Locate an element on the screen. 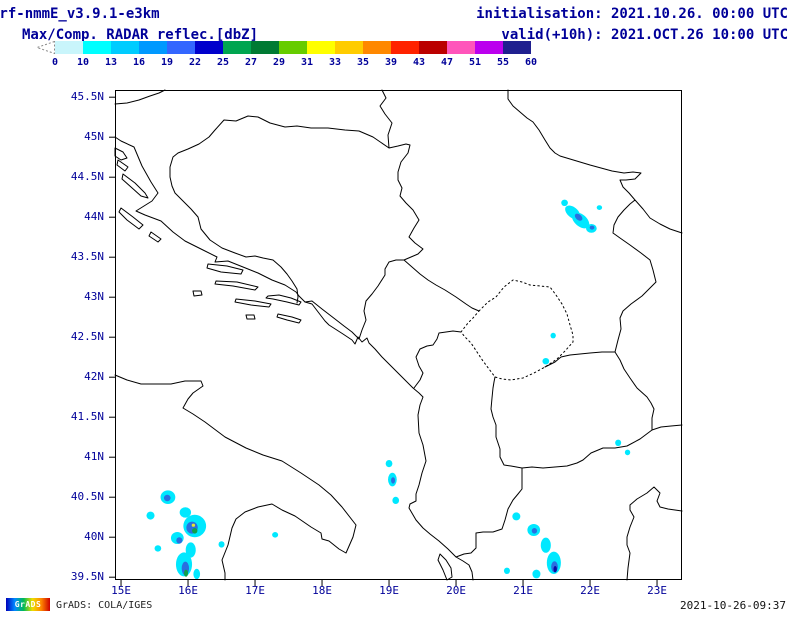  lat-tick-label: 40N is located at coordinates (94, 537).